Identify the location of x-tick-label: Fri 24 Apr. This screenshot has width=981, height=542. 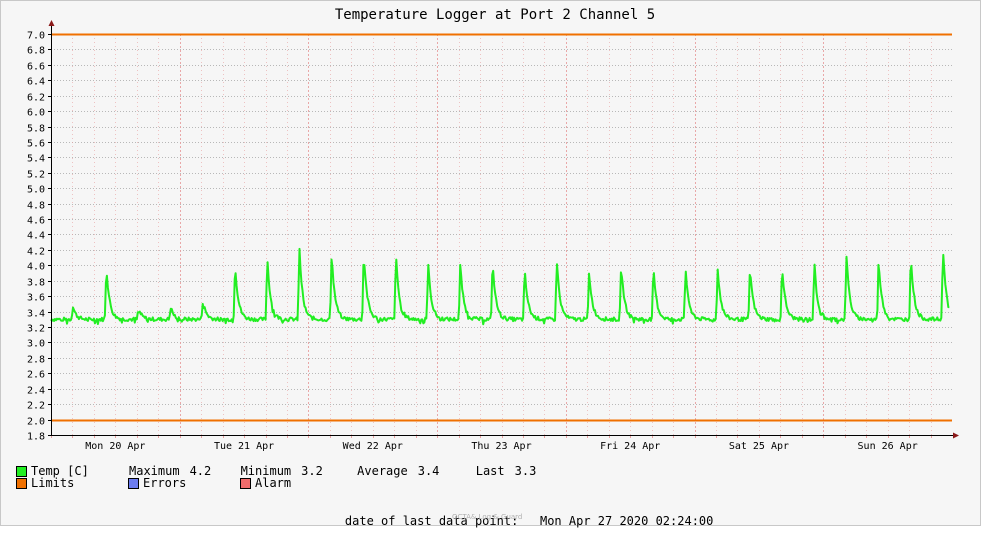
(630, 446).